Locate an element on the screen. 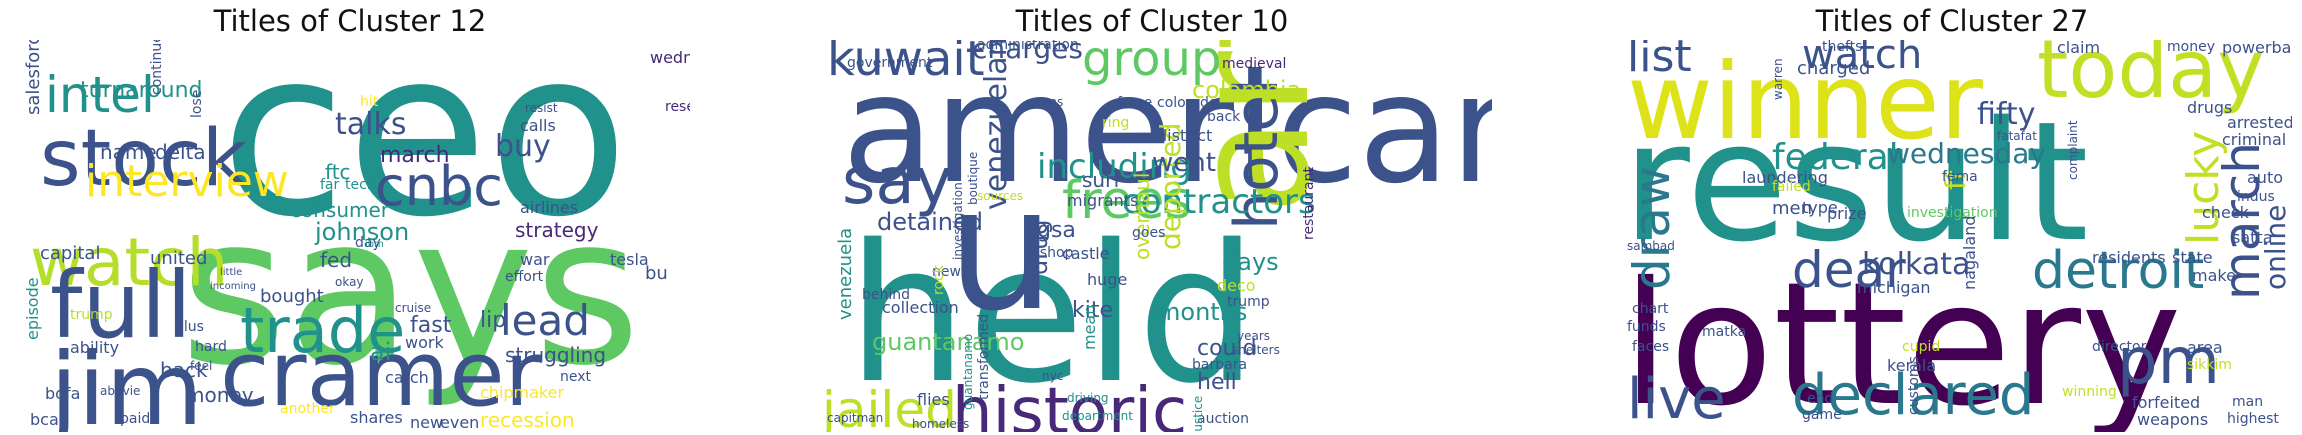 This screenshot has width=2302, height=435. cloud-word: ceo is located at coordinates (424, 154).